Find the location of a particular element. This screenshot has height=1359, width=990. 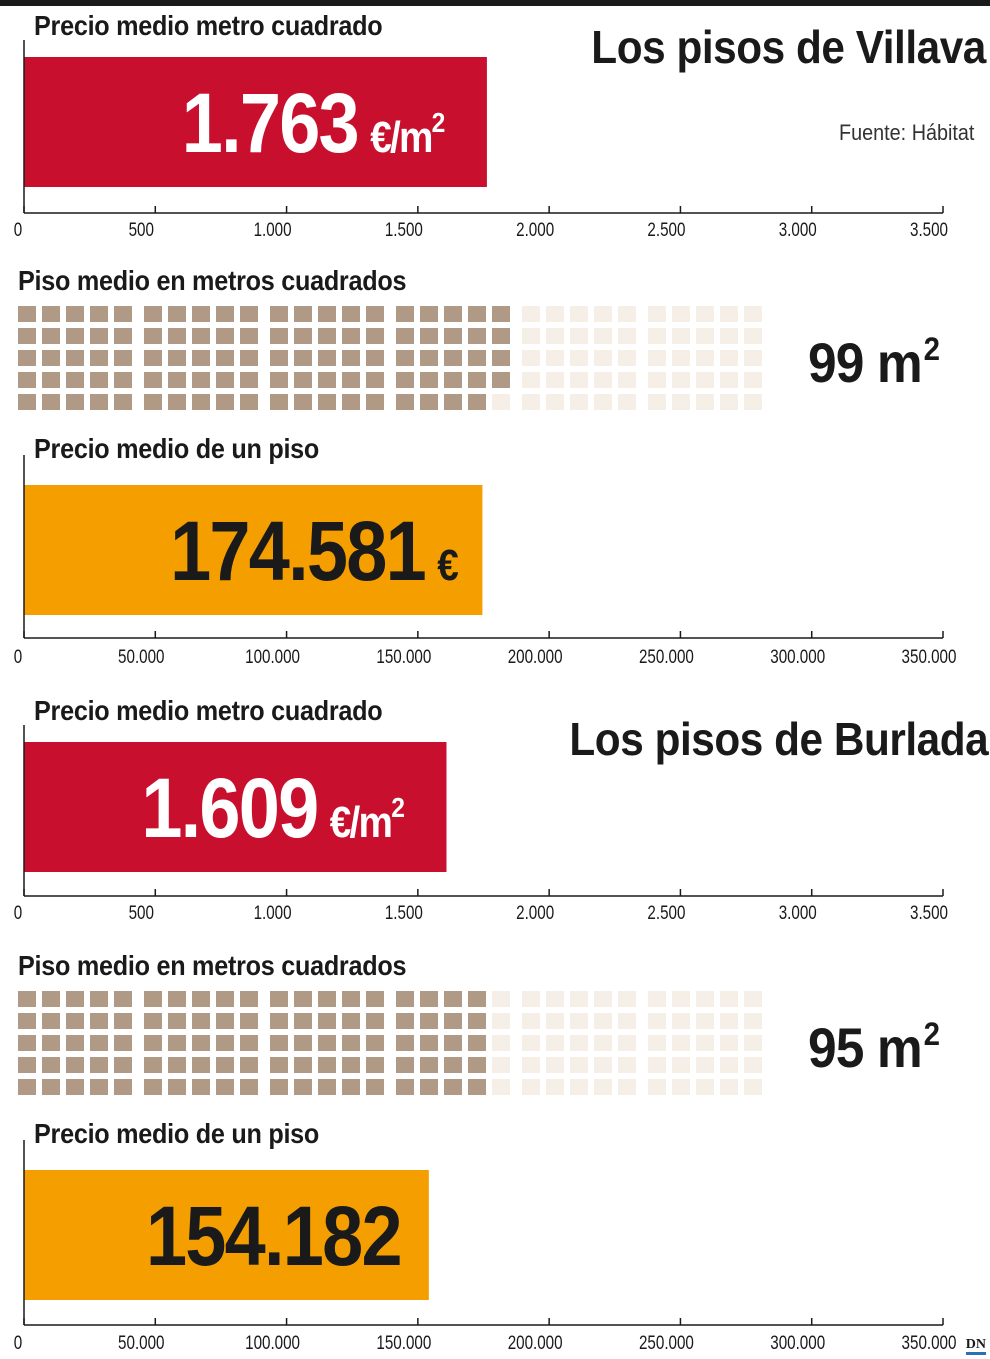

value-burlada-size-text: 95 m is located at coordinates (865, 1047).